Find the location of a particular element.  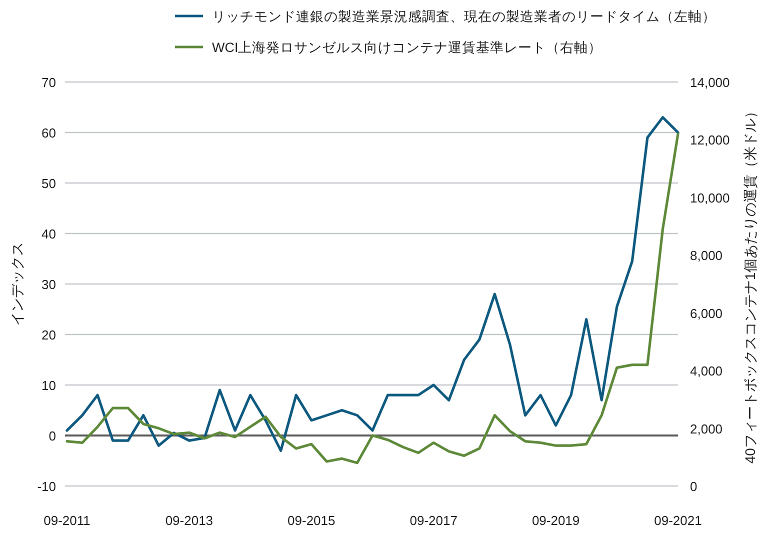

y-tick-label: -10 is located at coordinates (46, 486).